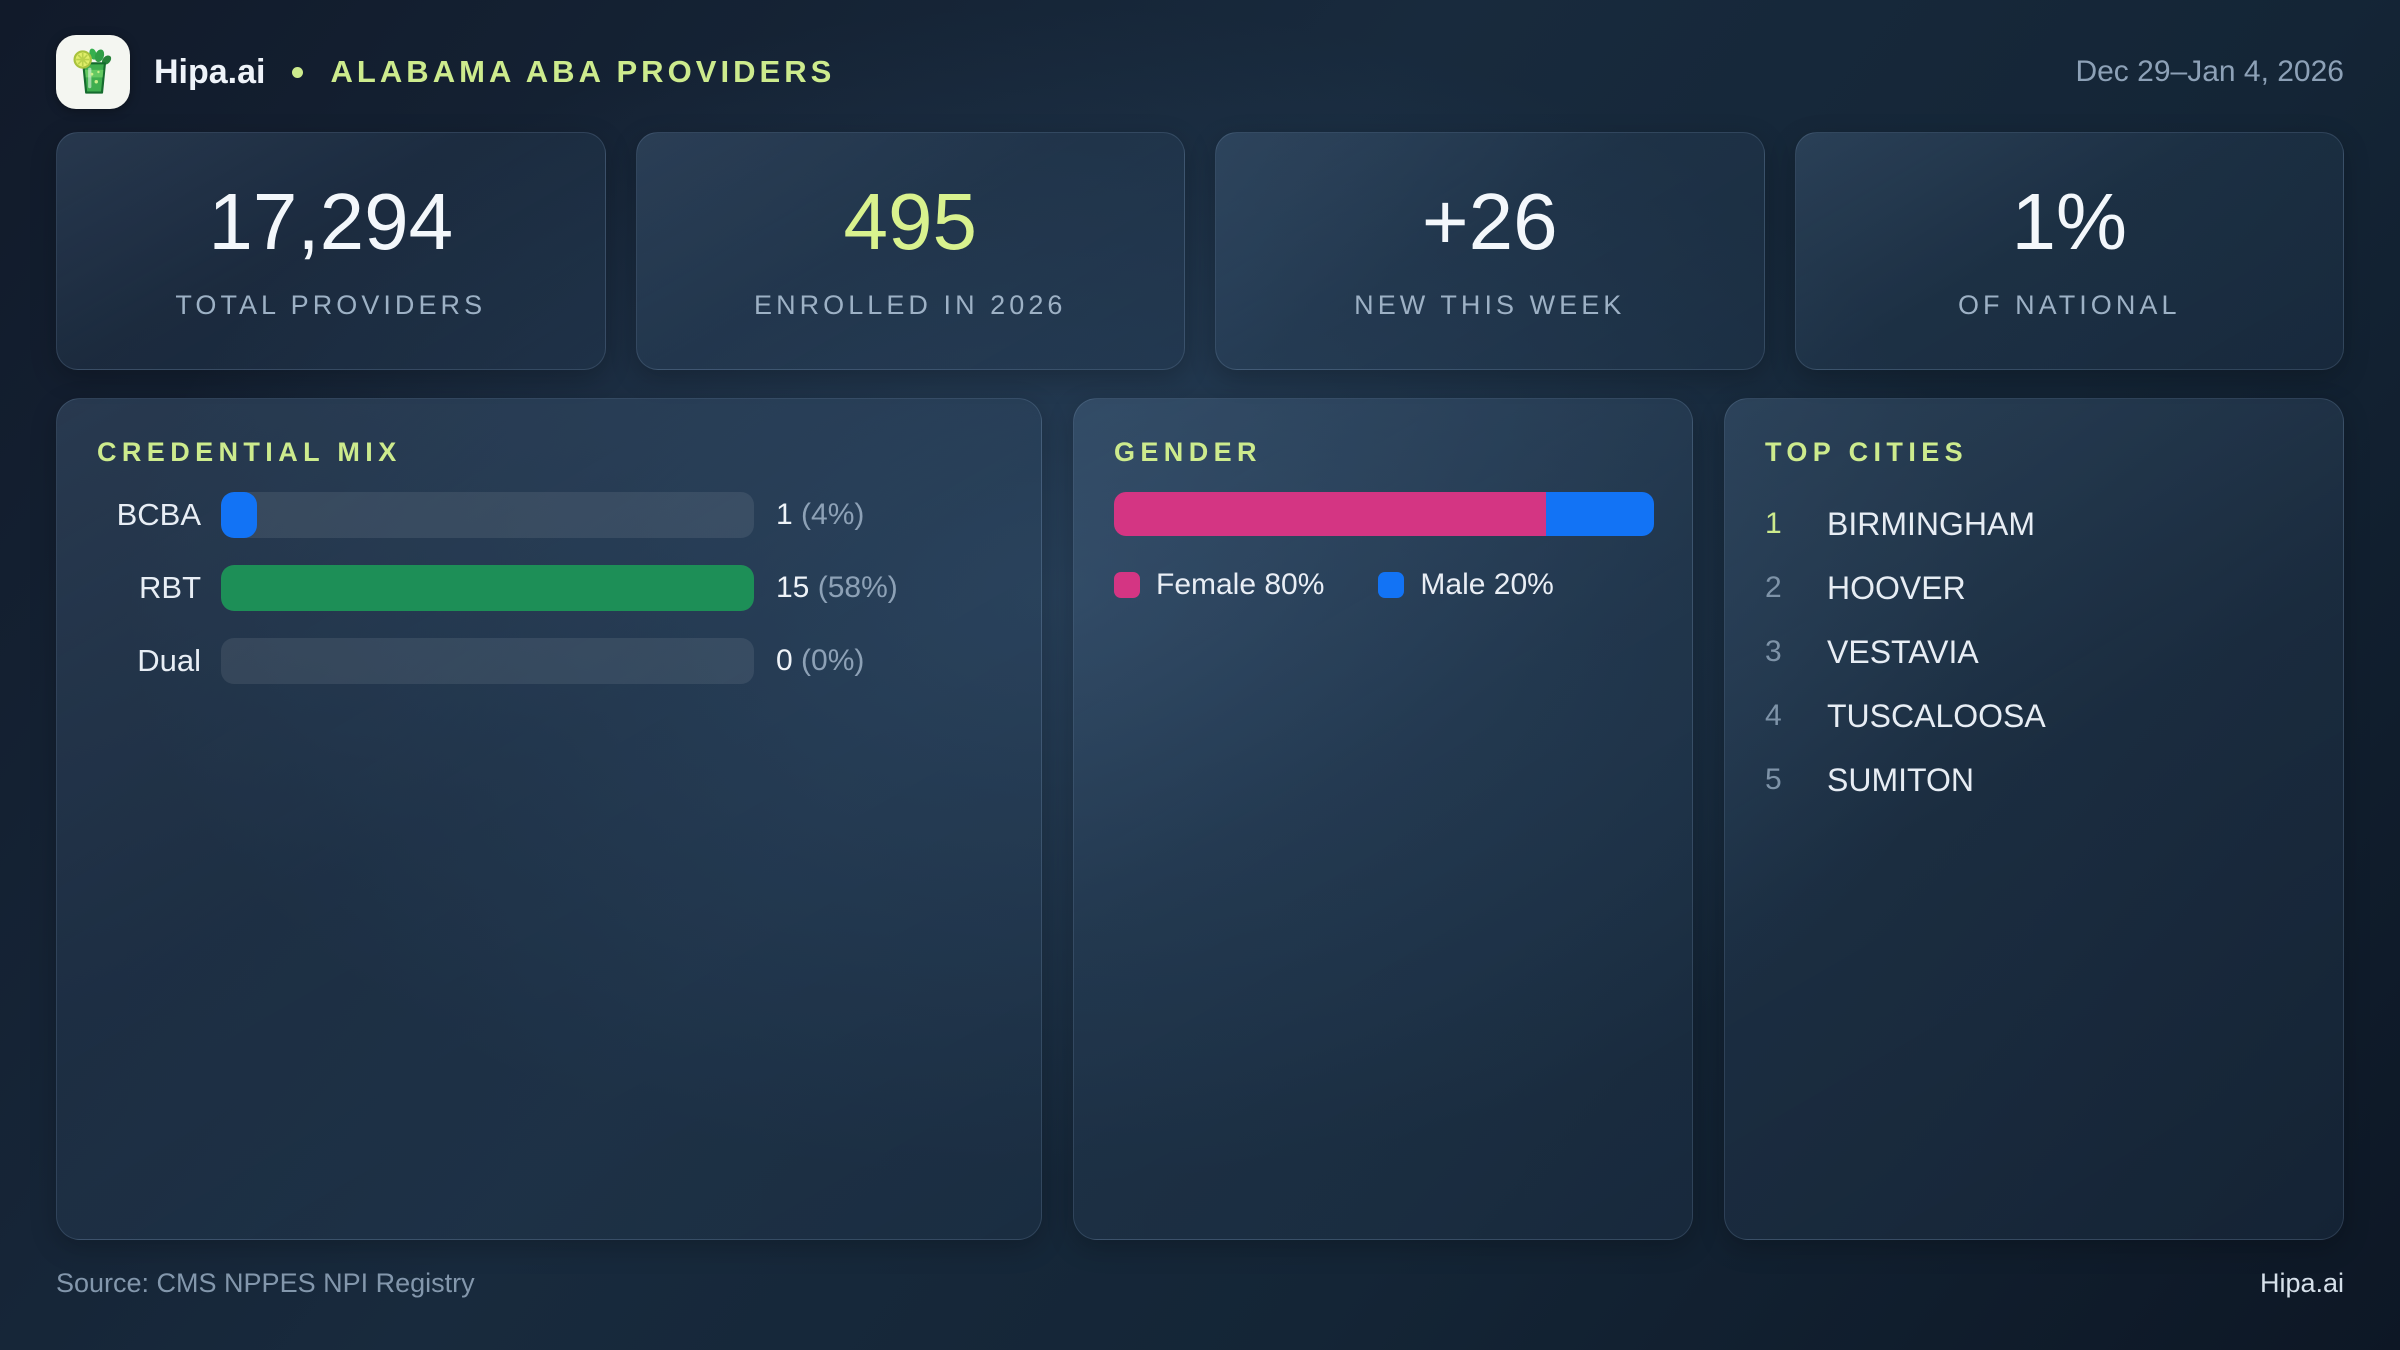 The height and width of the screenshot is (1350, 2400). What do you see at coordinates (2069, 304) in the screenshot?
I see `stat-label: OF NATIONAL` at bounding box center [2069, 304].